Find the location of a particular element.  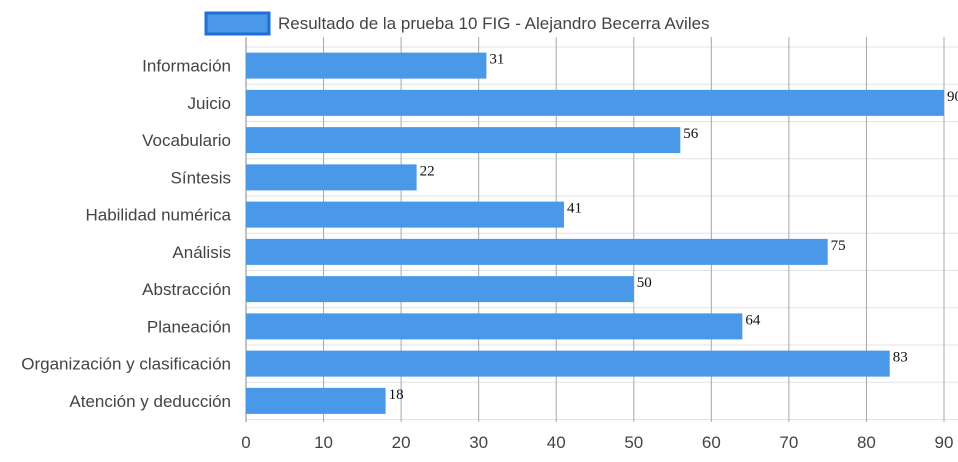

category-label: Abstracción is located at coordinates (186, 289).